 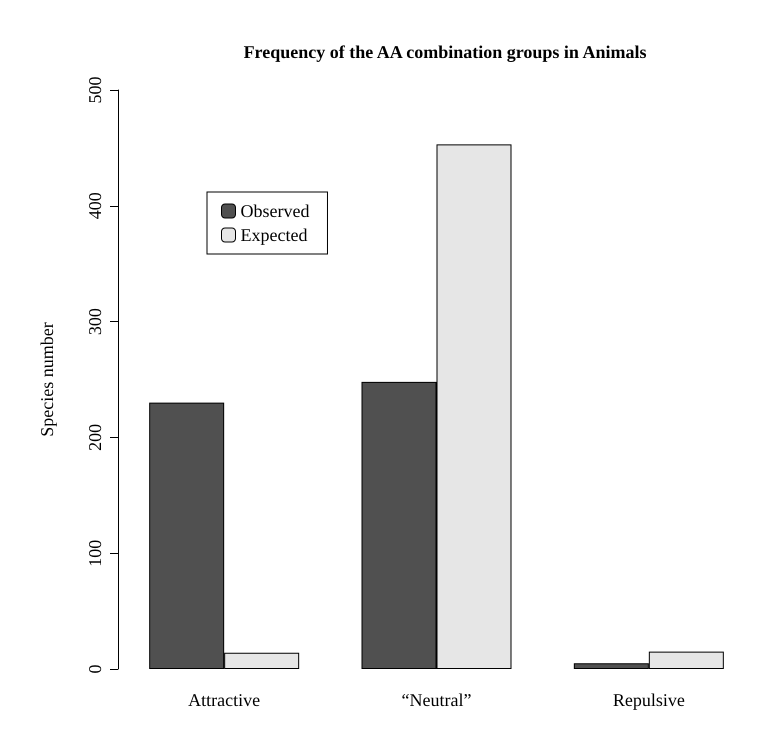 What do you see at coordinates (95, 90) in the screenshot?
I see `y-tick-label: 500` at bounding box center [95, 90].